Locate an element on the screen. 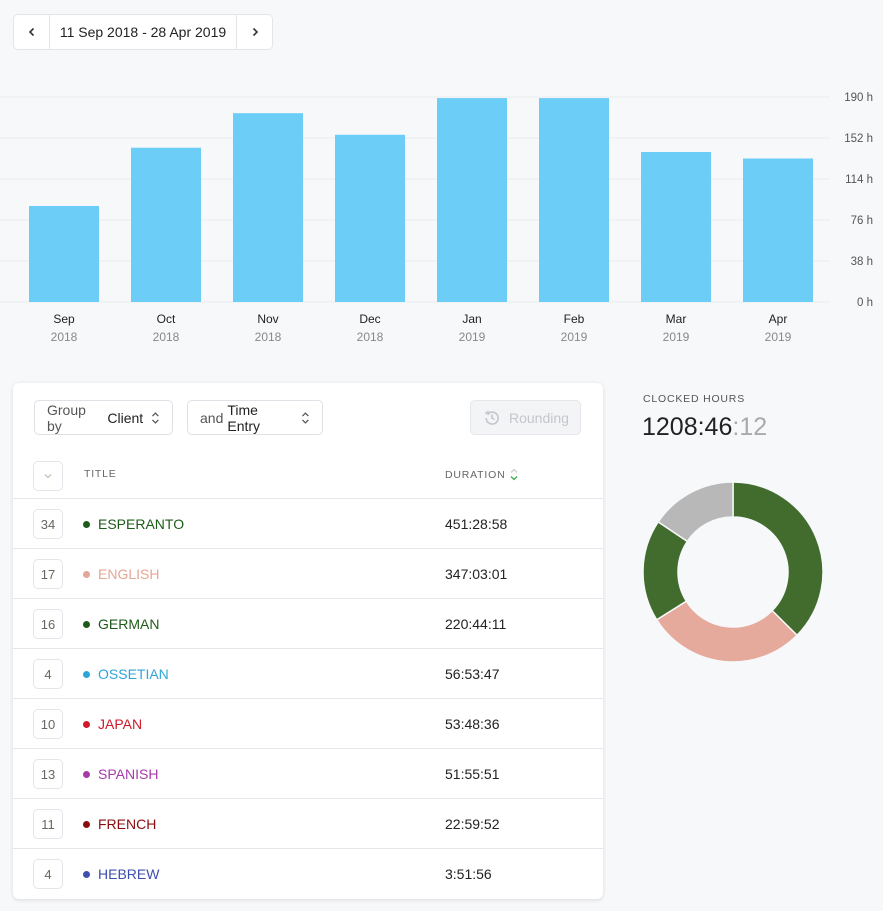  x-tick-month: Oct is located at coordinates (166, 319).